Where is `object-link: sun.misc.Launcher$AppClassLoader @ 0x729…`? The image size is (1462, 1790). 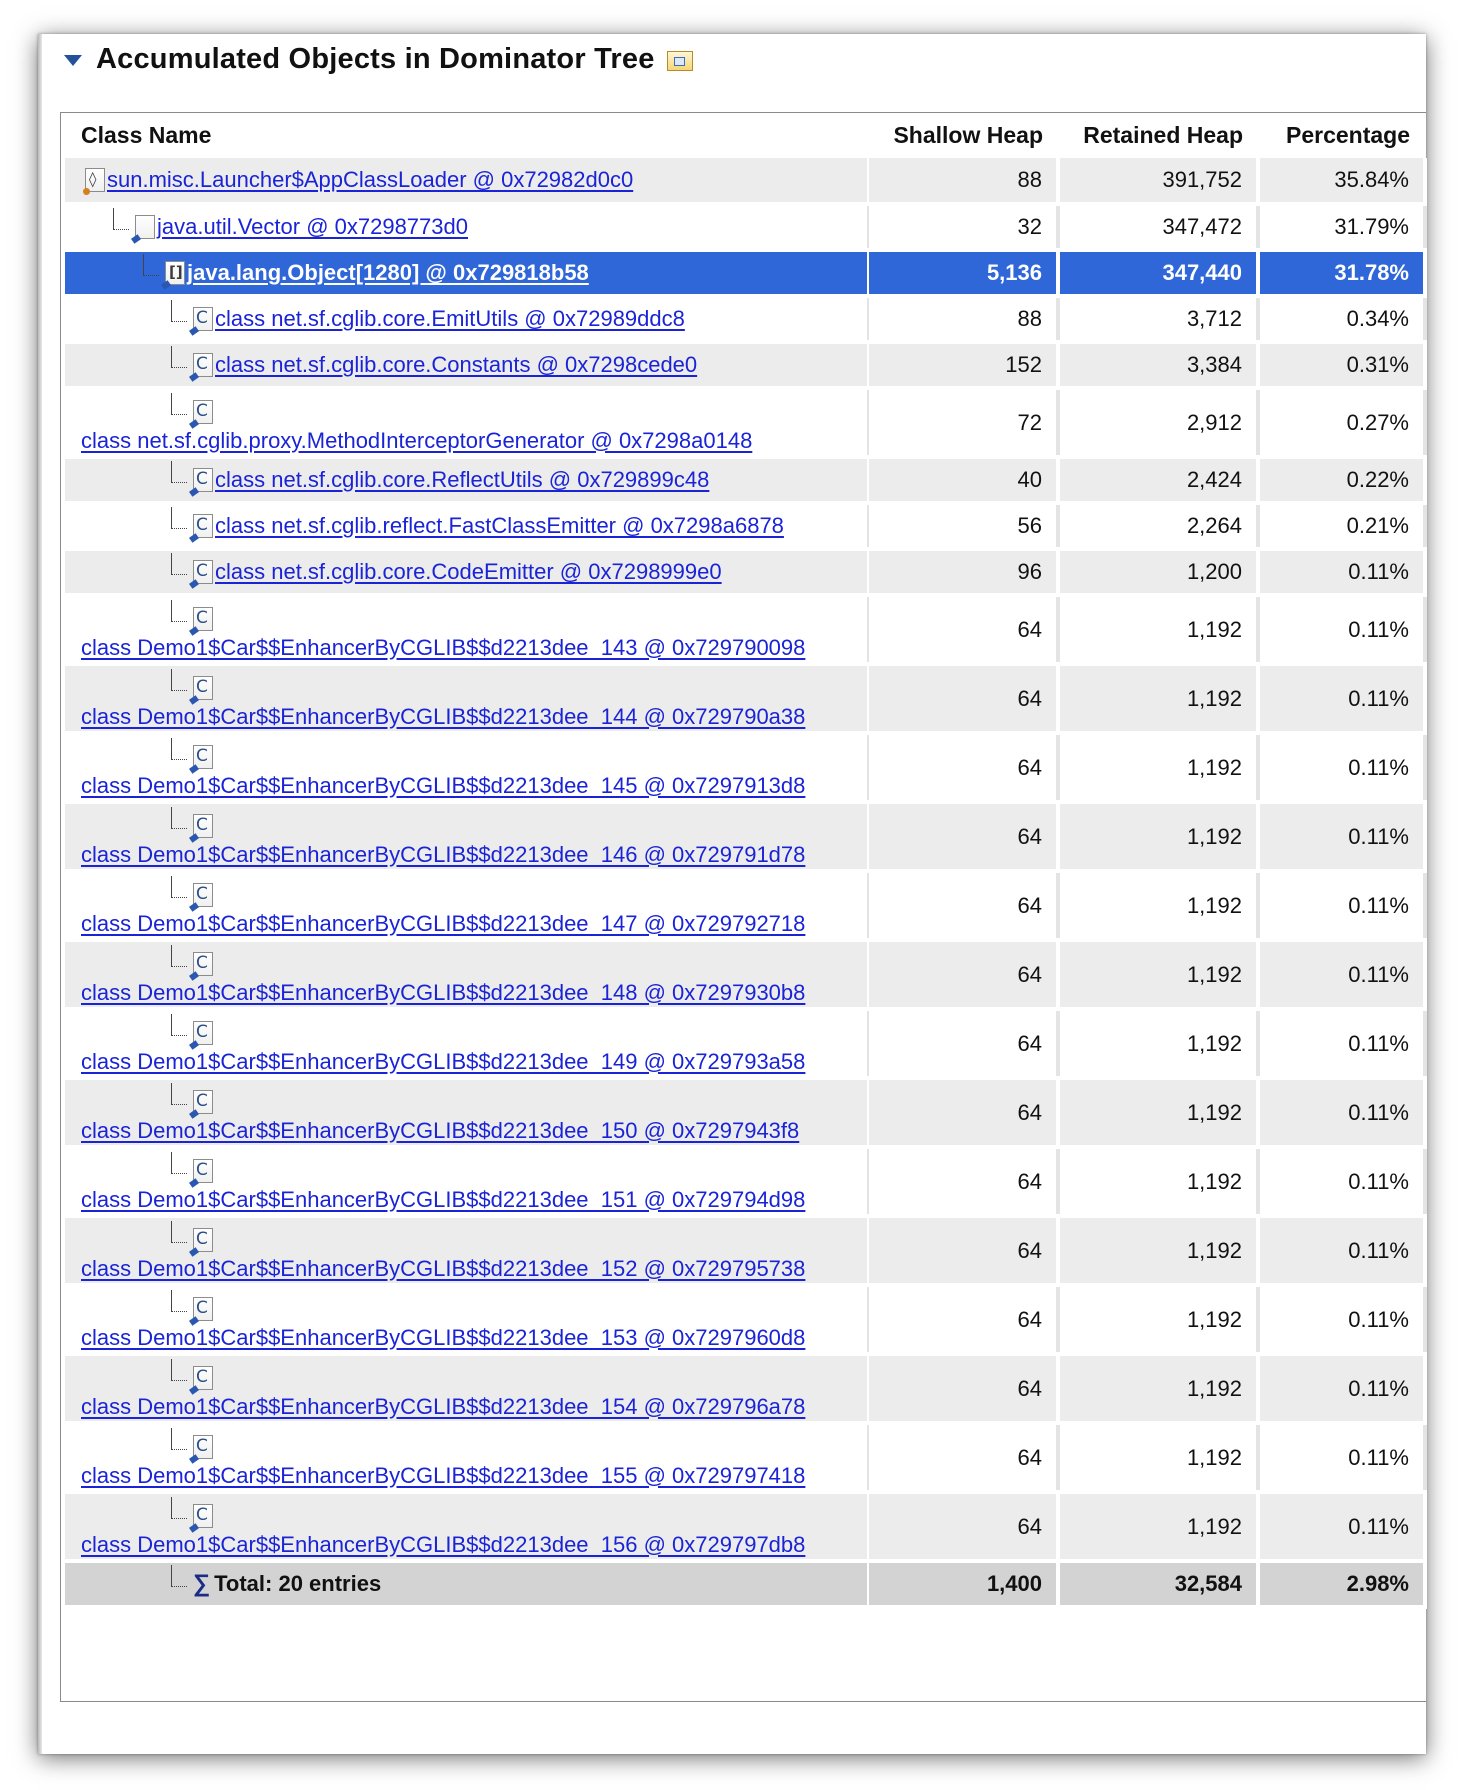
object-link: sun.misc.Launcher$AppClassLoader @ 0x729… is located at coordinates (370, 179).